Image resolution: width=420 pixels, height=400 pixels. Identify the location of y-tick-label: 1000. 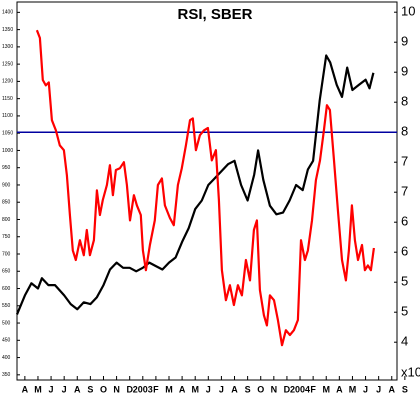
(7, 151).